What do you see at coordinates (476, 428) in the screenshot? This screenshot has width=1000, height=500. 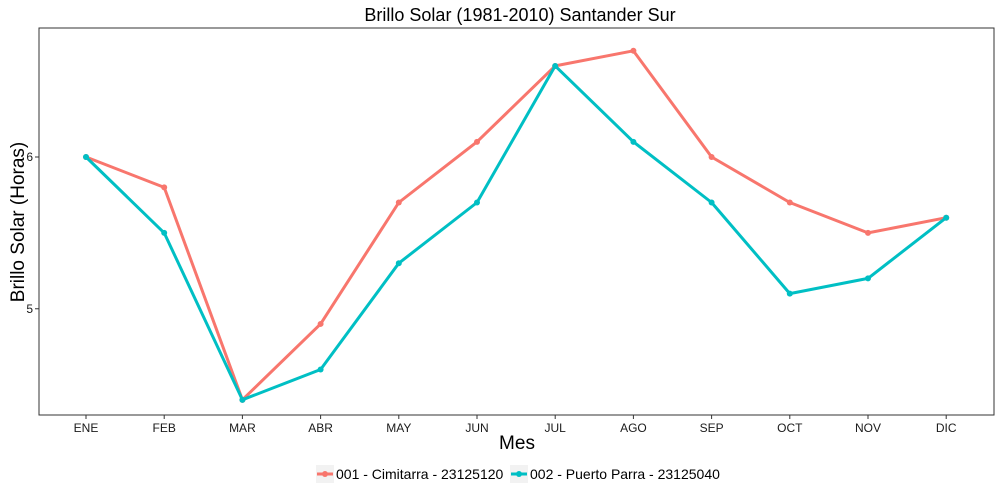 I see `x-tick-label: JUN` at bounding box center [476, 428].